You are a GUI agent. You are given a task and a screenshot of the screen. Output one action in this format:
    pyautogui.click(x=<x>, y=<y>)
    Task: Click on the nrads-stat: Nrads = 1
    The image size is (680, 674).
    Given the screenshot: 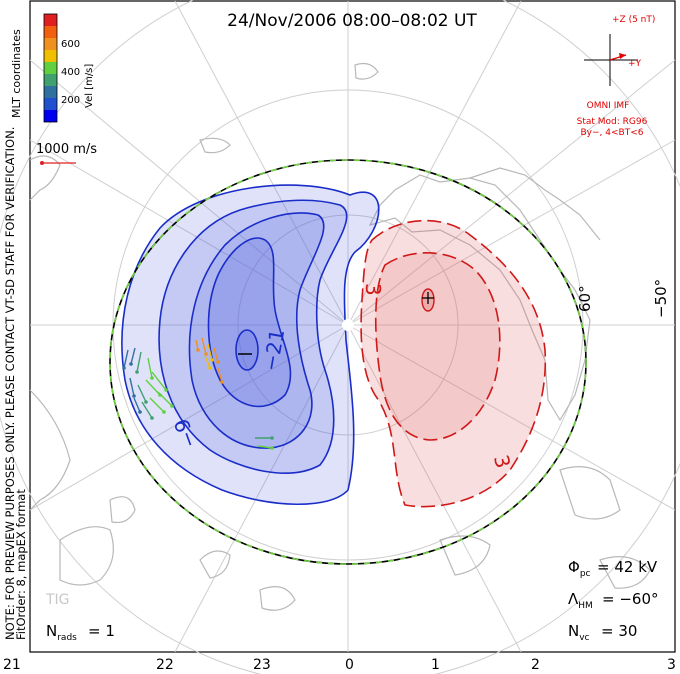 What is the action you would take?
    pyautogui.click(x=80, y=632)
    